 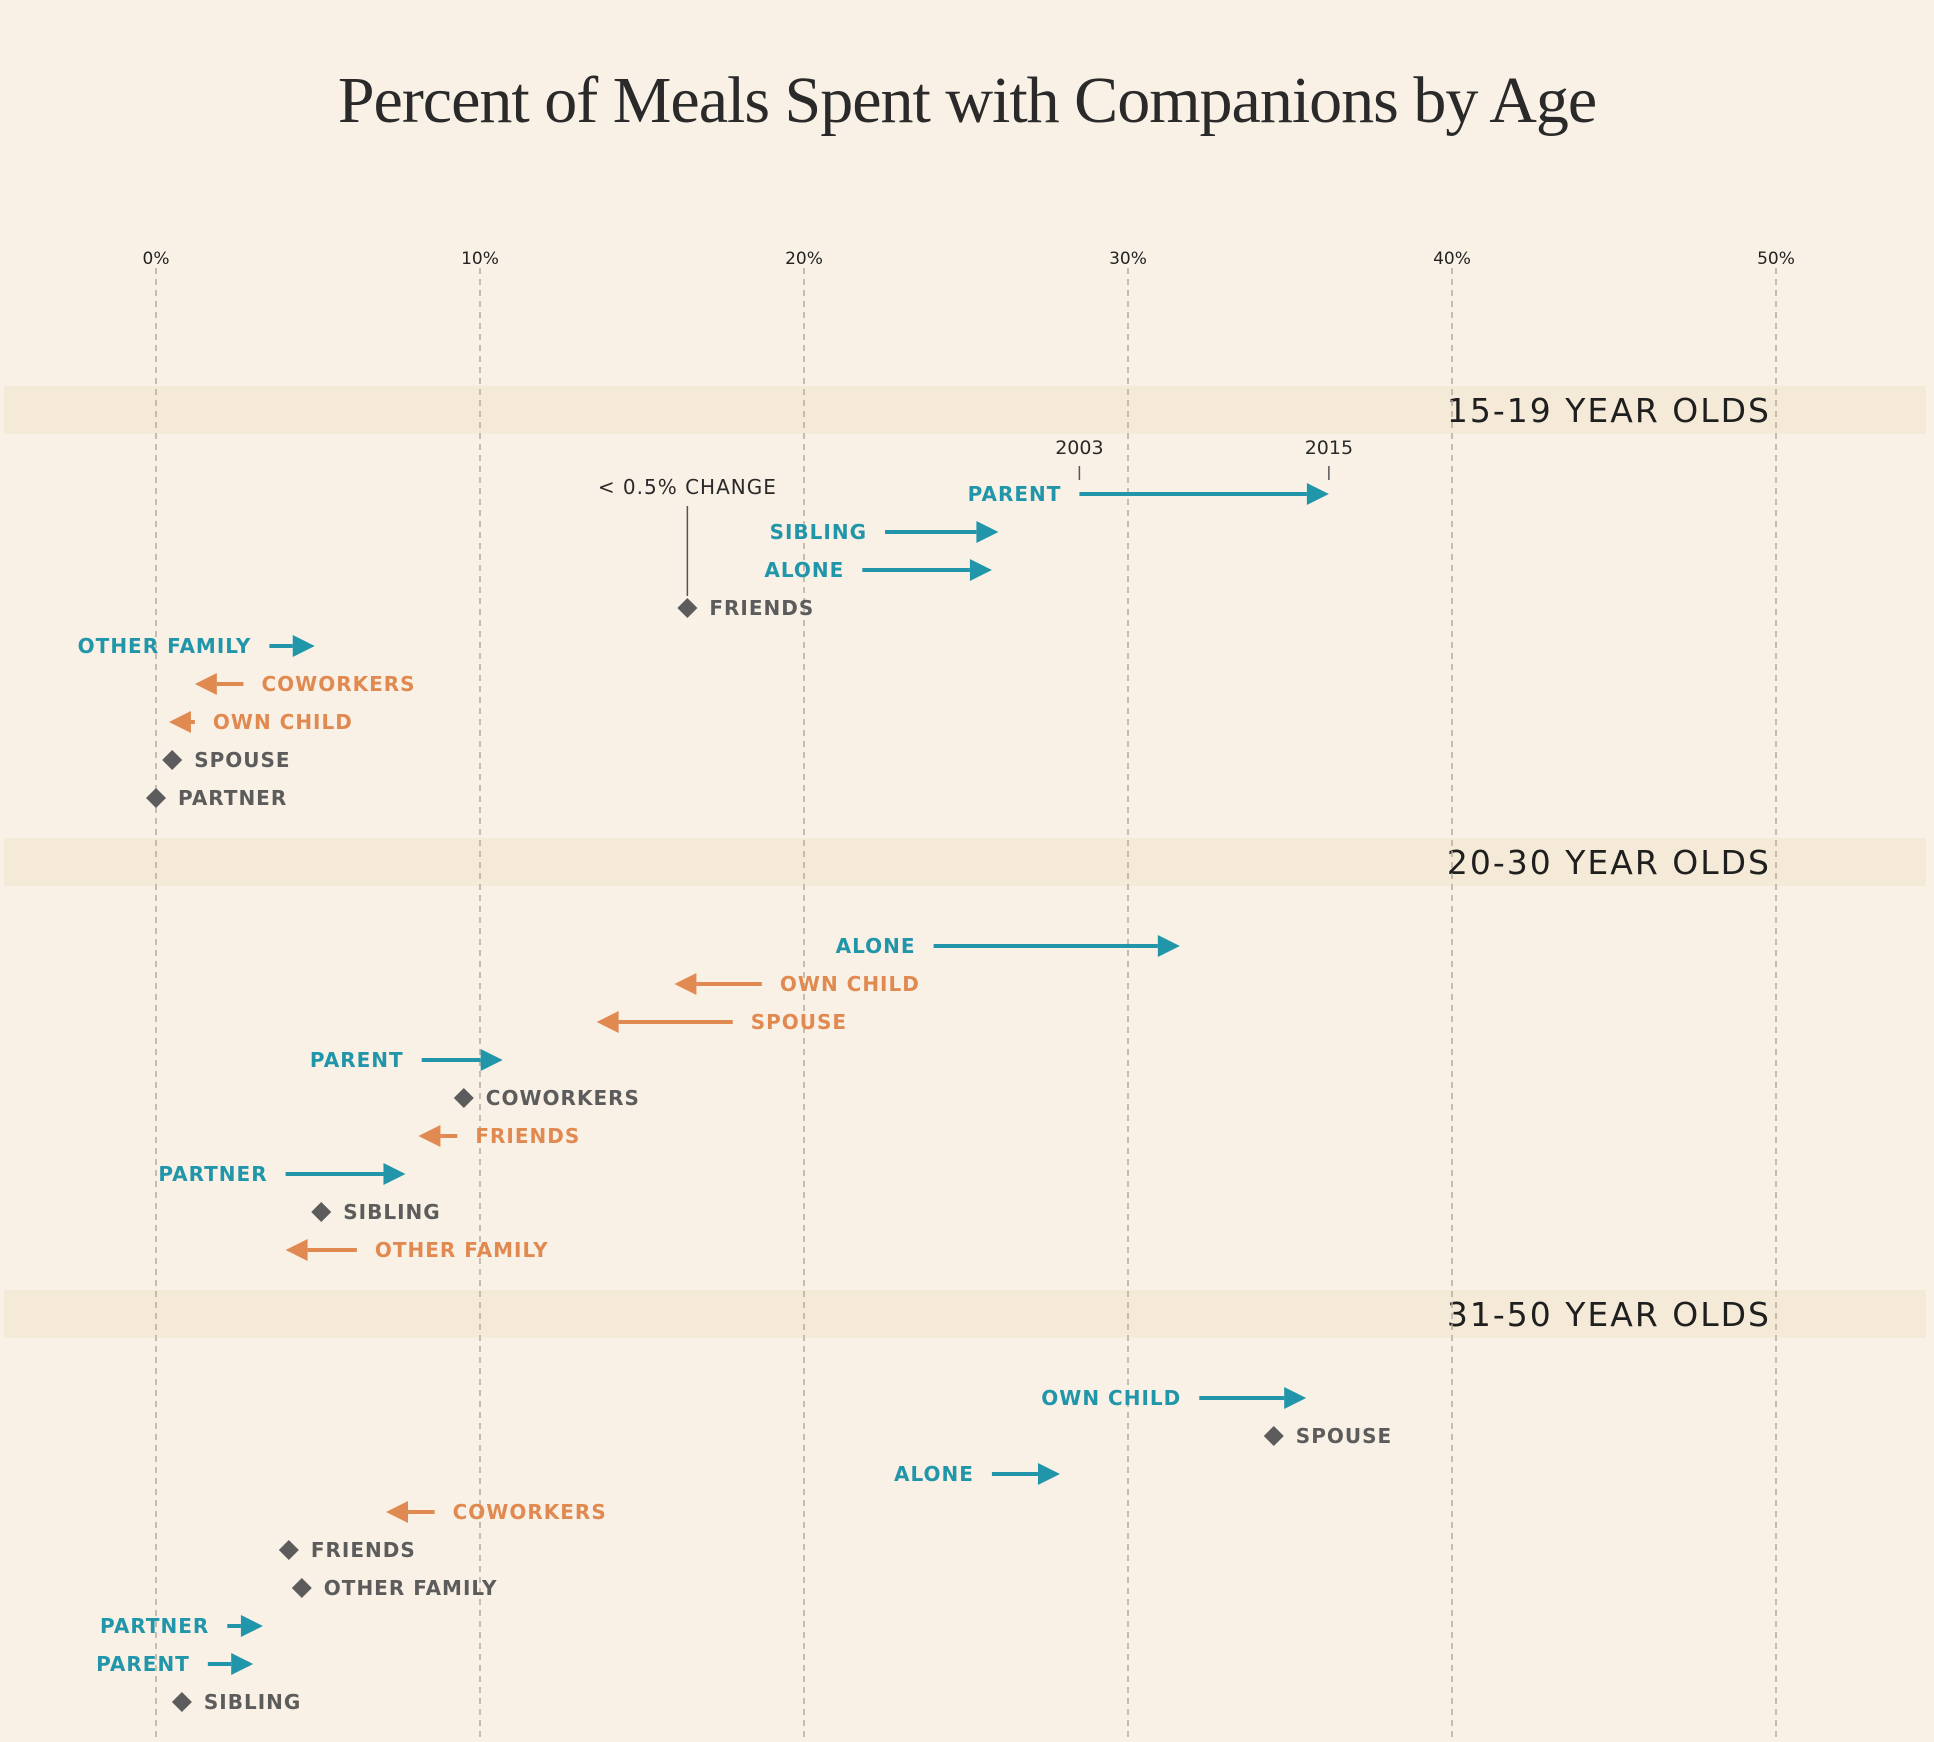 I want to click on x-tick-label: 50%, so click(x=1776, y=259).